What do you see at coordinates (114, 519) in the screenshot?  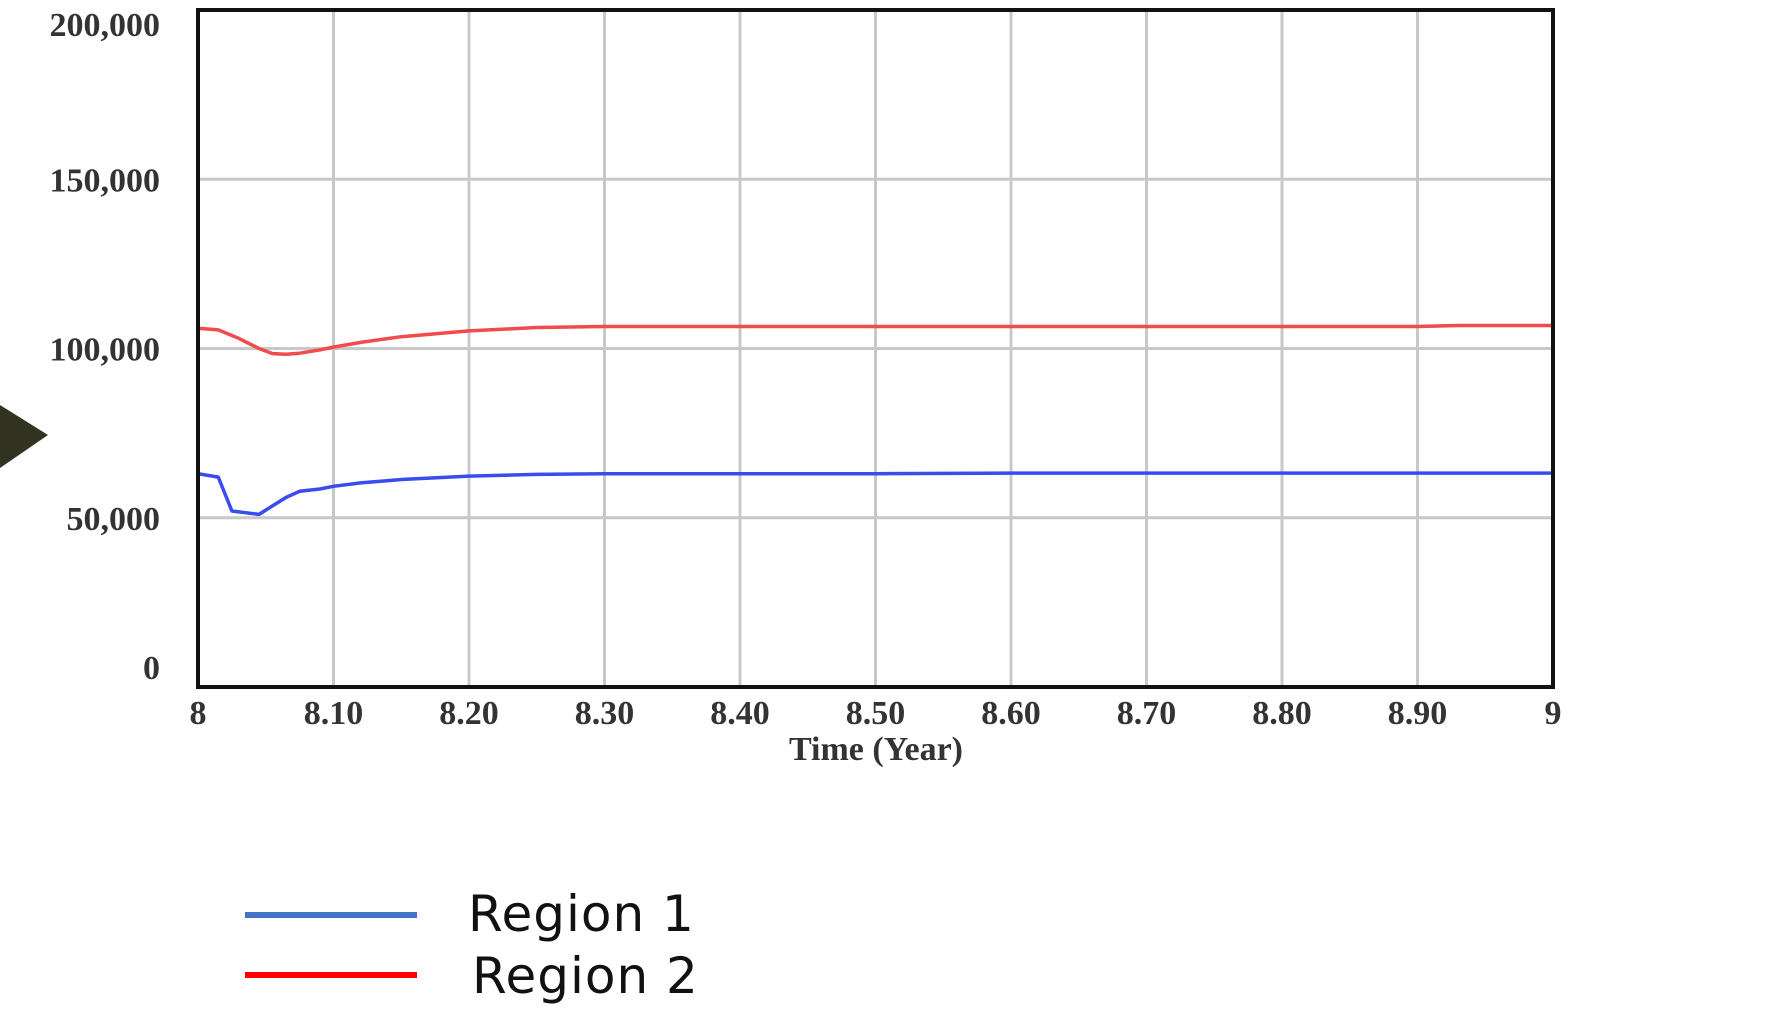 I see `y-tick-label: 50,000` at bounding box center [114, 519].